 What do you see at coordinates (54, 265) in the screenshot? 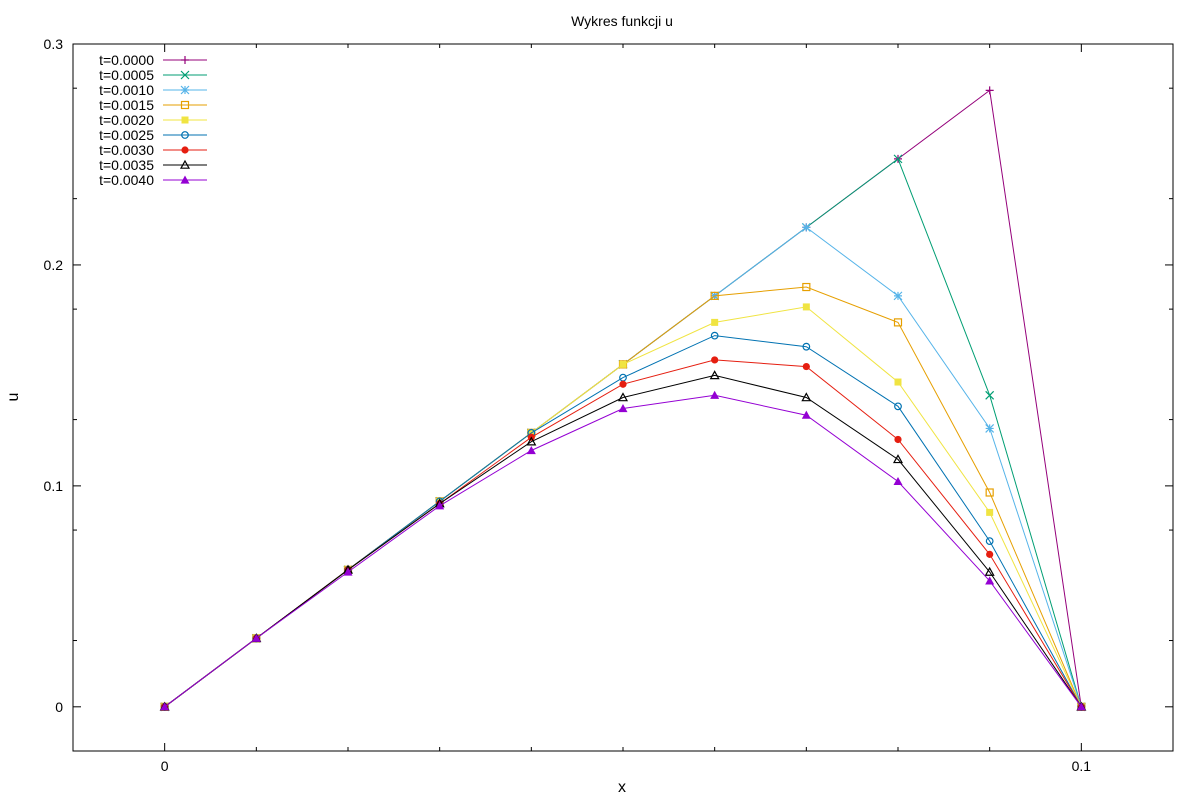
I see `y-tick-label: 0.2` at bounding box center [54, 265].